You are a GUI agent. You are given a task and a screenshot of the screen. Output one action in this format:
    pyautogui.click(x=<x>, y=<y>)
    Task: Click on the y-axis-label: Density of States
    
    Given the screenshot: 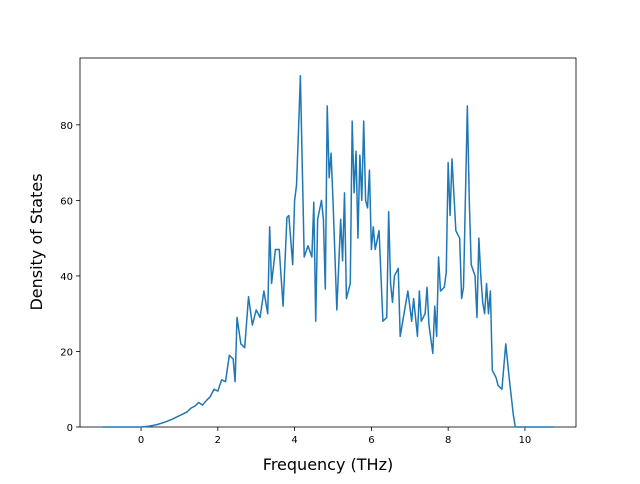 What is the action you would take?
    pyautogui.click(x=36, y=241)
    